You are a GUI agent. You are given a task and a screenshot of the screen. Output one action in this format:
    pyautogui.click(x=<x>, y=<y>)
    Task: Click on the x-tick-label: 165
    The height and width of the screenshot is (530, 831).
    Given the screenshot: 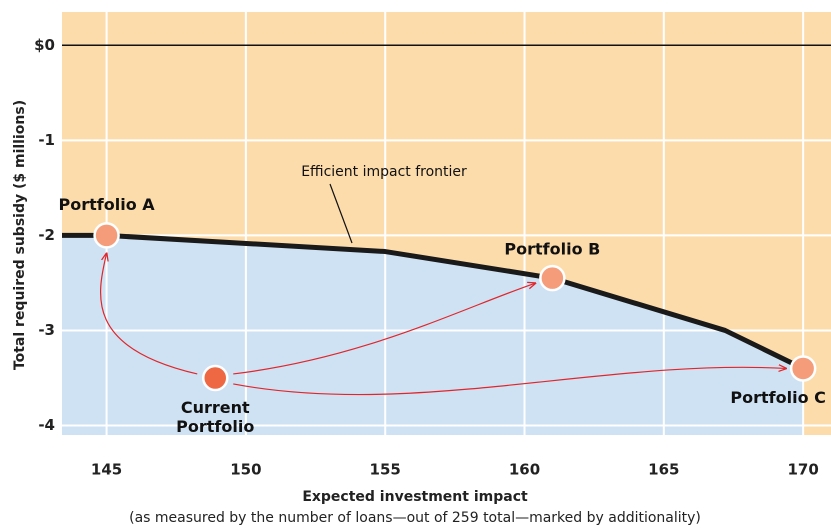 What is the action you would take?
    pyautogui.click(x=663, y=470)
    